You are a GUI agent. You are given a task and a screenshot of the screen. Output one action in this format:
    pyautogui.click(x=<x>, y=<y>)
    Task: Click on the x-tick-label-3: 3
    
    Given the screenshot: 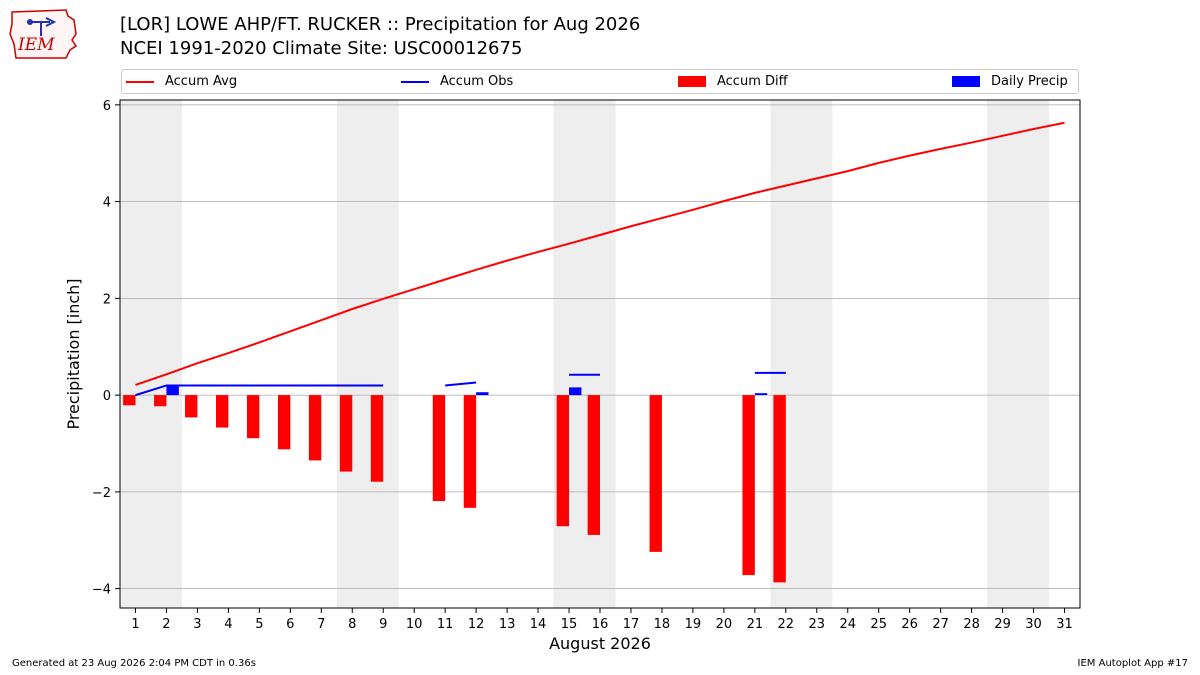 What is the action you would take?
    pyautogui.click(x=197, y=624)
    